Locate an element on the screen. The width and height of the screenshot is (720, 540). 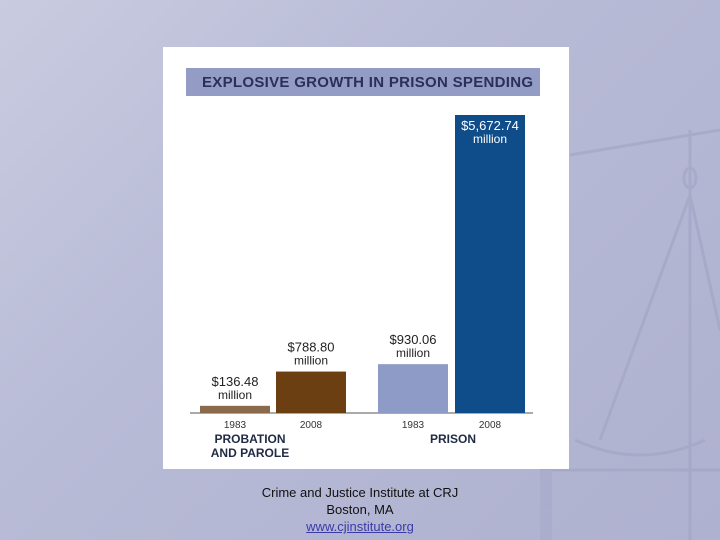
credit-website-link: www.cjinstitute.org is located at coordinates (360, 526).